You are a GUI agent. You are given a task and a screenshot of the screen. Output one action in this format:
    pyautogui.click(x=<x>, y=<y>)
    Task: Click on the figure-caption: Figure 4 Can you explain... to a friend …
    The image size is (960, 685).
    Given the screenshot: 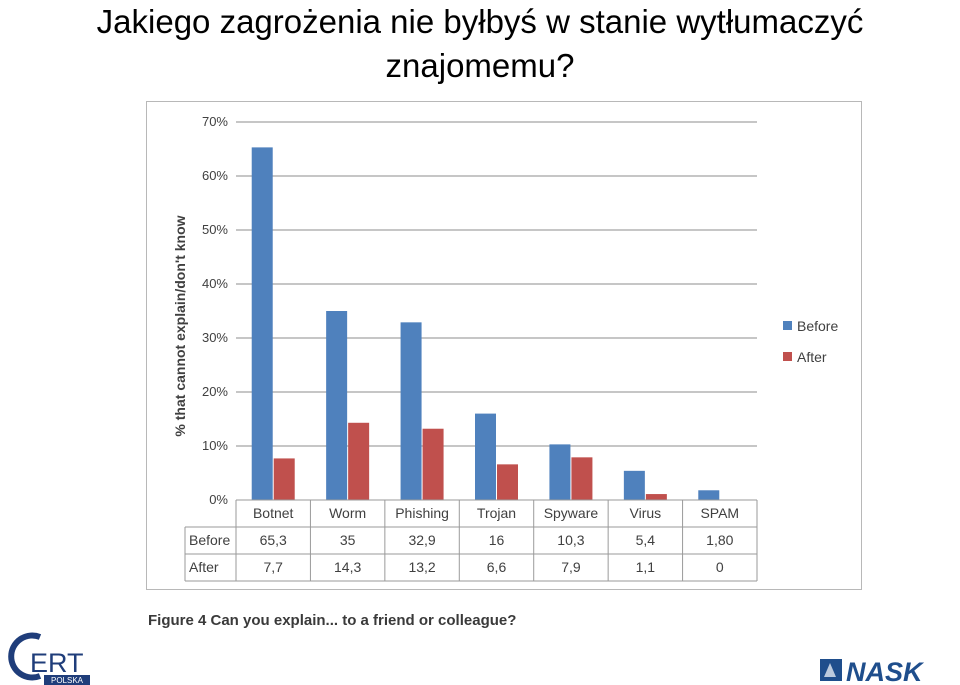 What is the action you would take?
    pyautogui.click(x=332, y=620)
    